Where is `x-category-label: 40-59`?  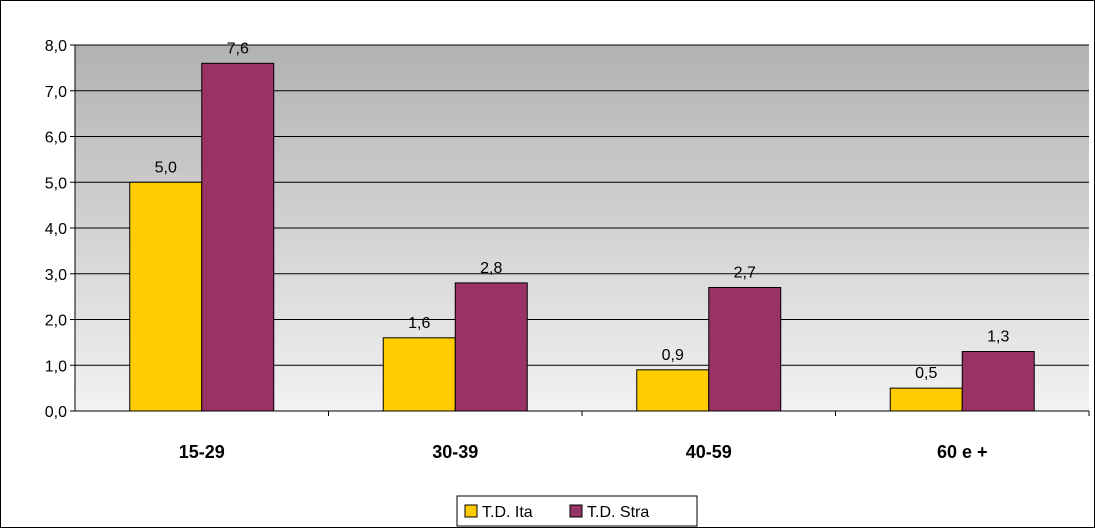 x-category-label: 40-59 is located at coordinates (709, 452).